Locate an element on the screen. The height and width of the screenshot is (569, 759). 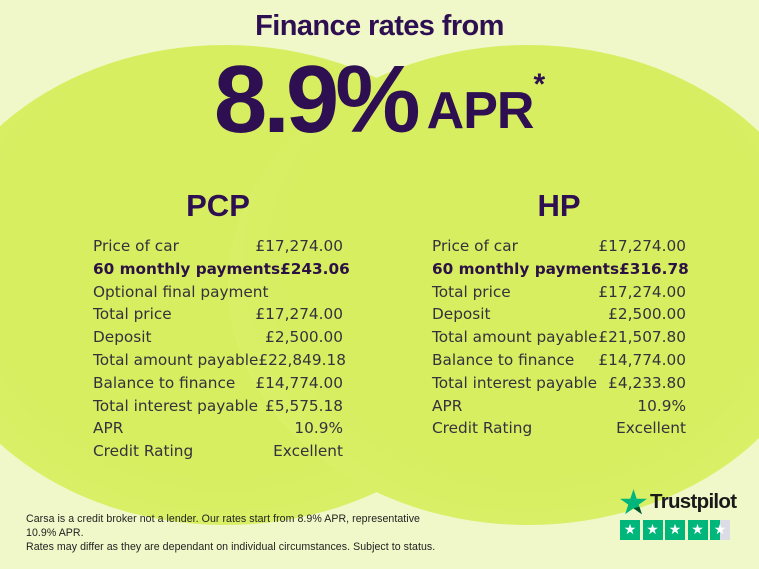
finance-row: Total interest payable £5,575.18 is located at coordinates (218, 408).